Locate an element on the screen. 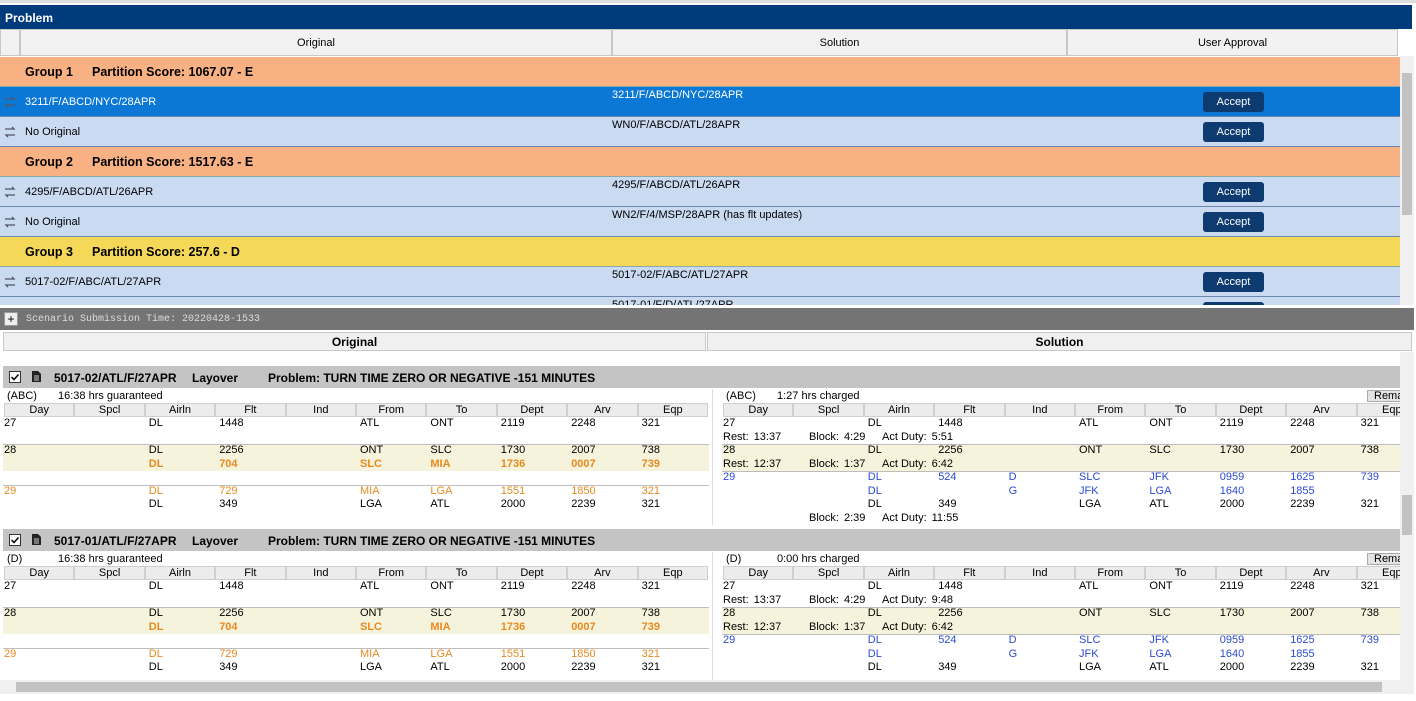 This screenshot has height=701, width=1416. leg-from: SLC is located at coordinates (1090, 640).